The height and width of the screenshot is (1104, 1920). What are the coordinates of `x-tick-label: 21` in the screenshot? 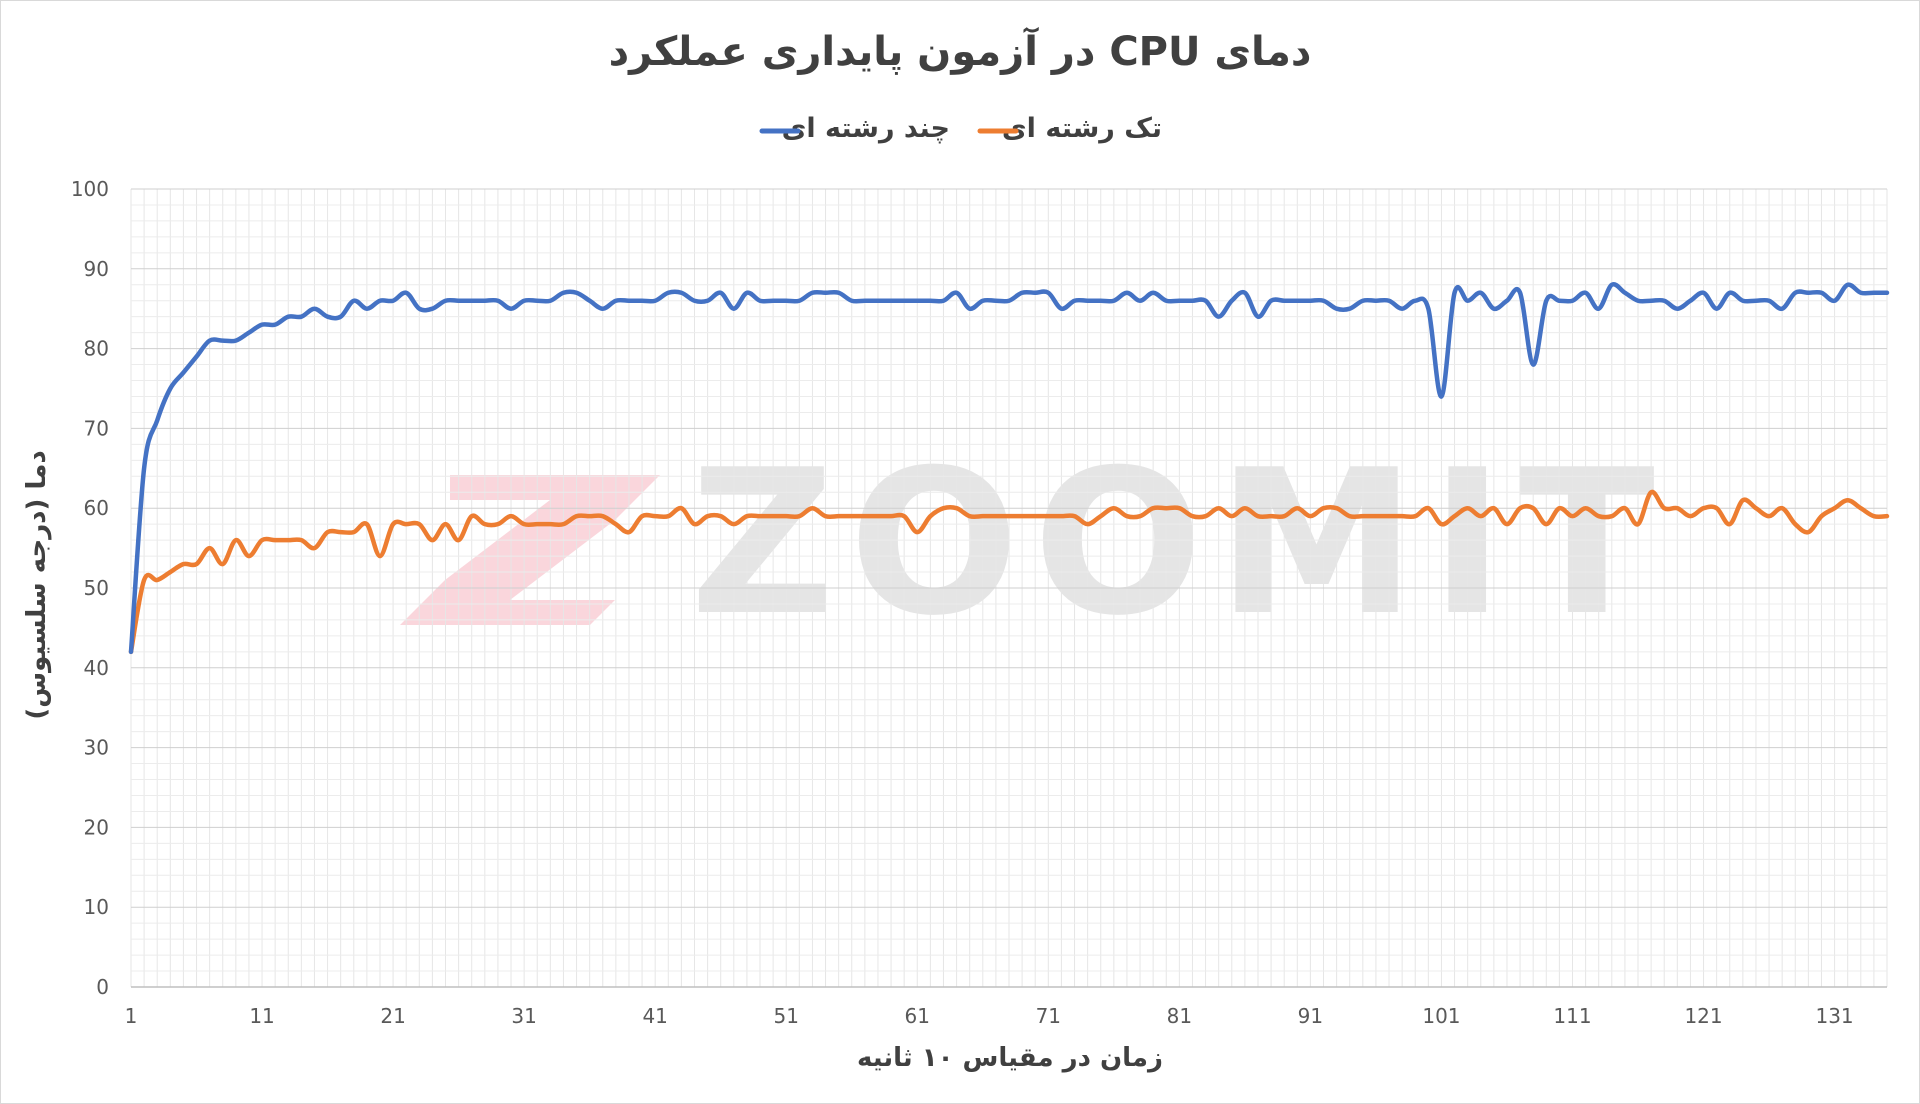 It's located at (392, 1016).